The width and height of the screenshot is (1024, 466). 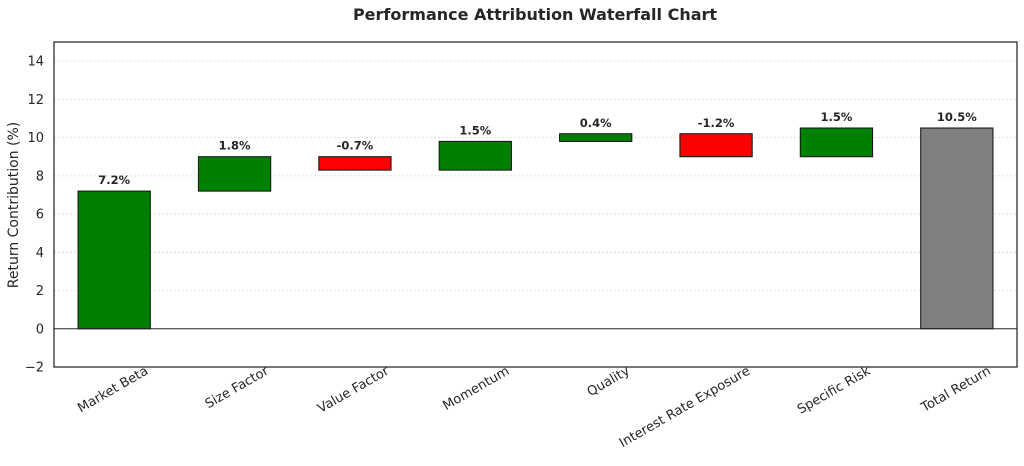 I want to click on data-label: 1.8%, so click(x=235, y=146).